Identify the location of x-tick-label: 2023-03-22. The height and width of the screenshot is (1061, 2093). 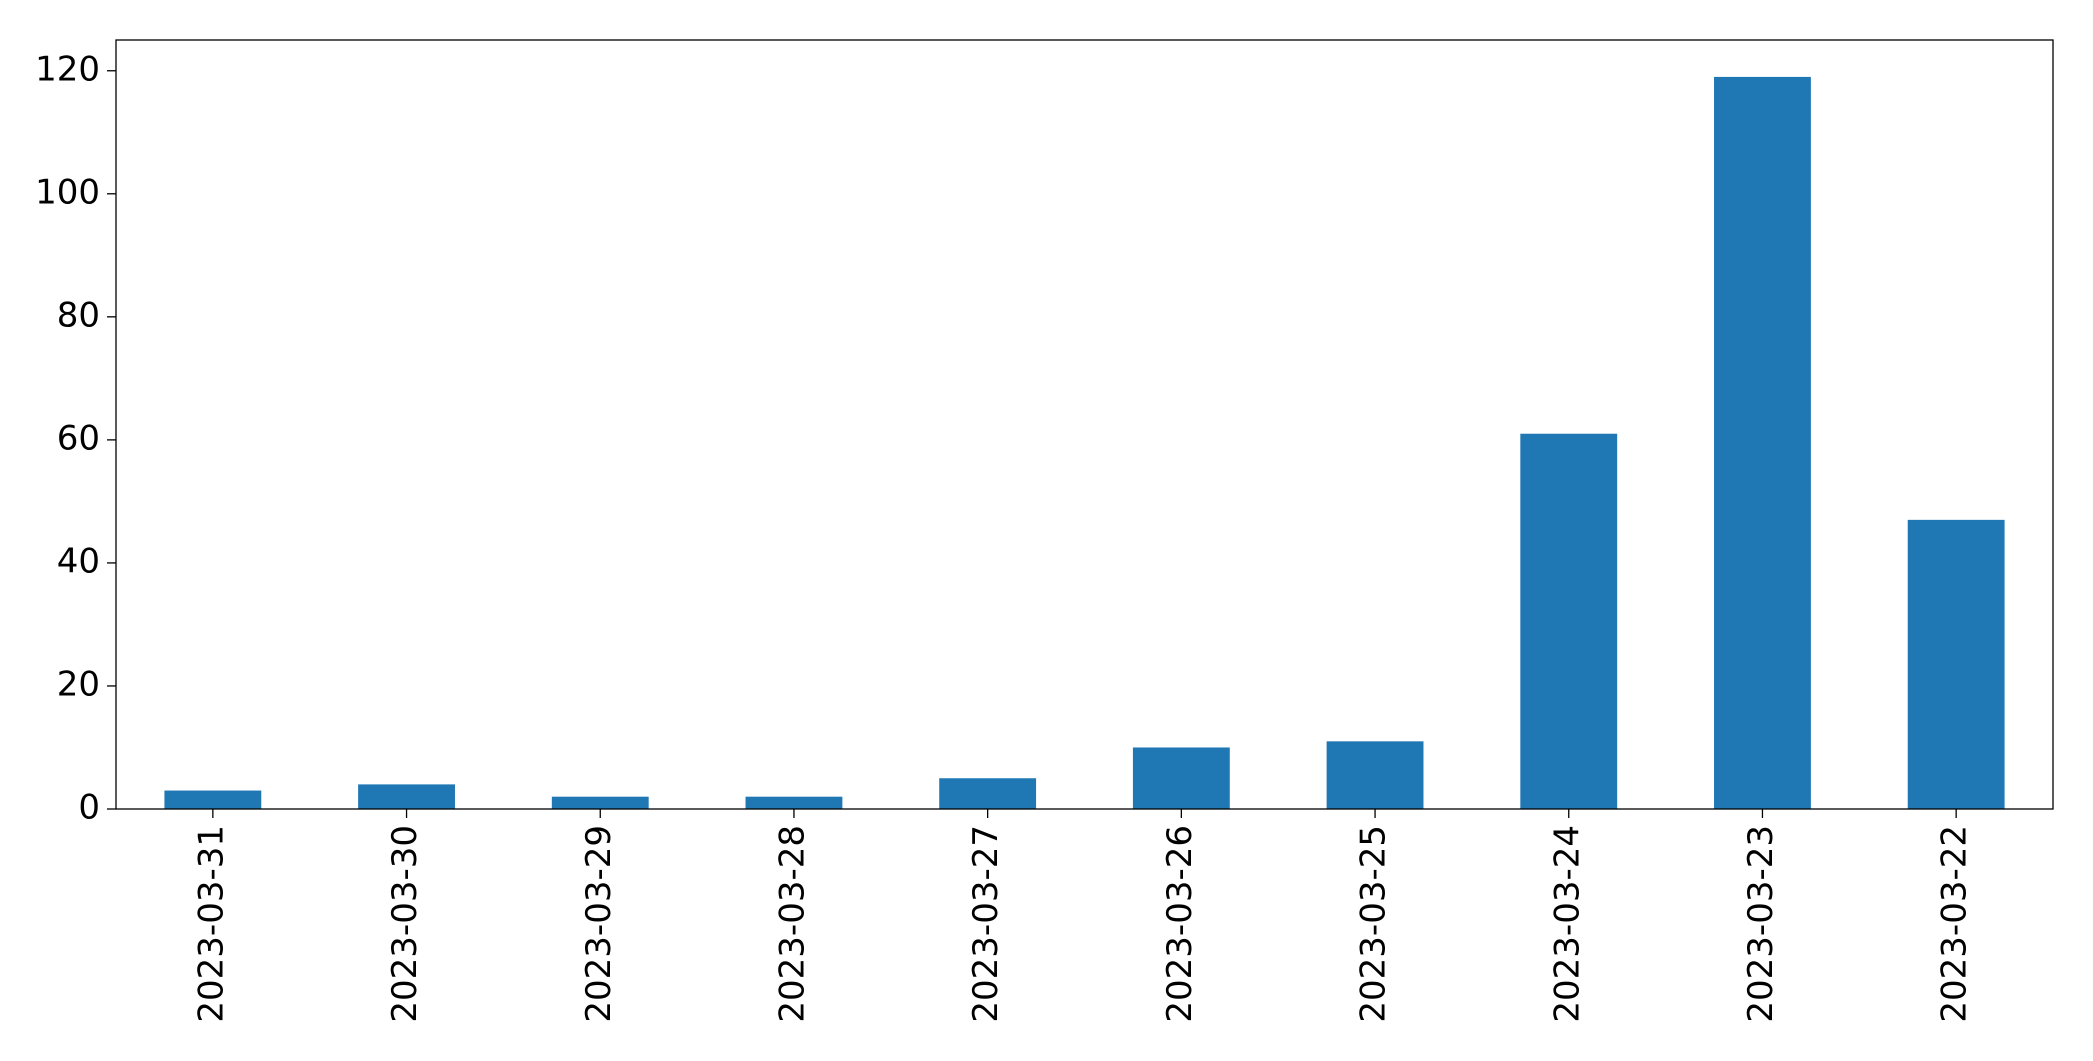
(1955, 924).